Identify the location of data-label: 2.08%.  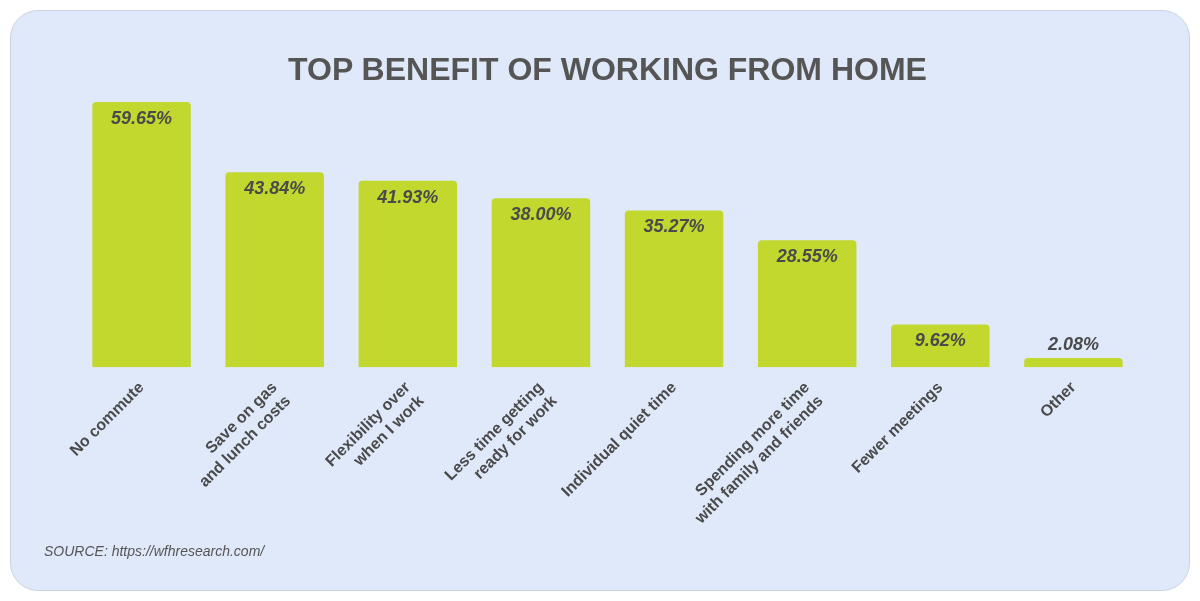
(1072, 343).